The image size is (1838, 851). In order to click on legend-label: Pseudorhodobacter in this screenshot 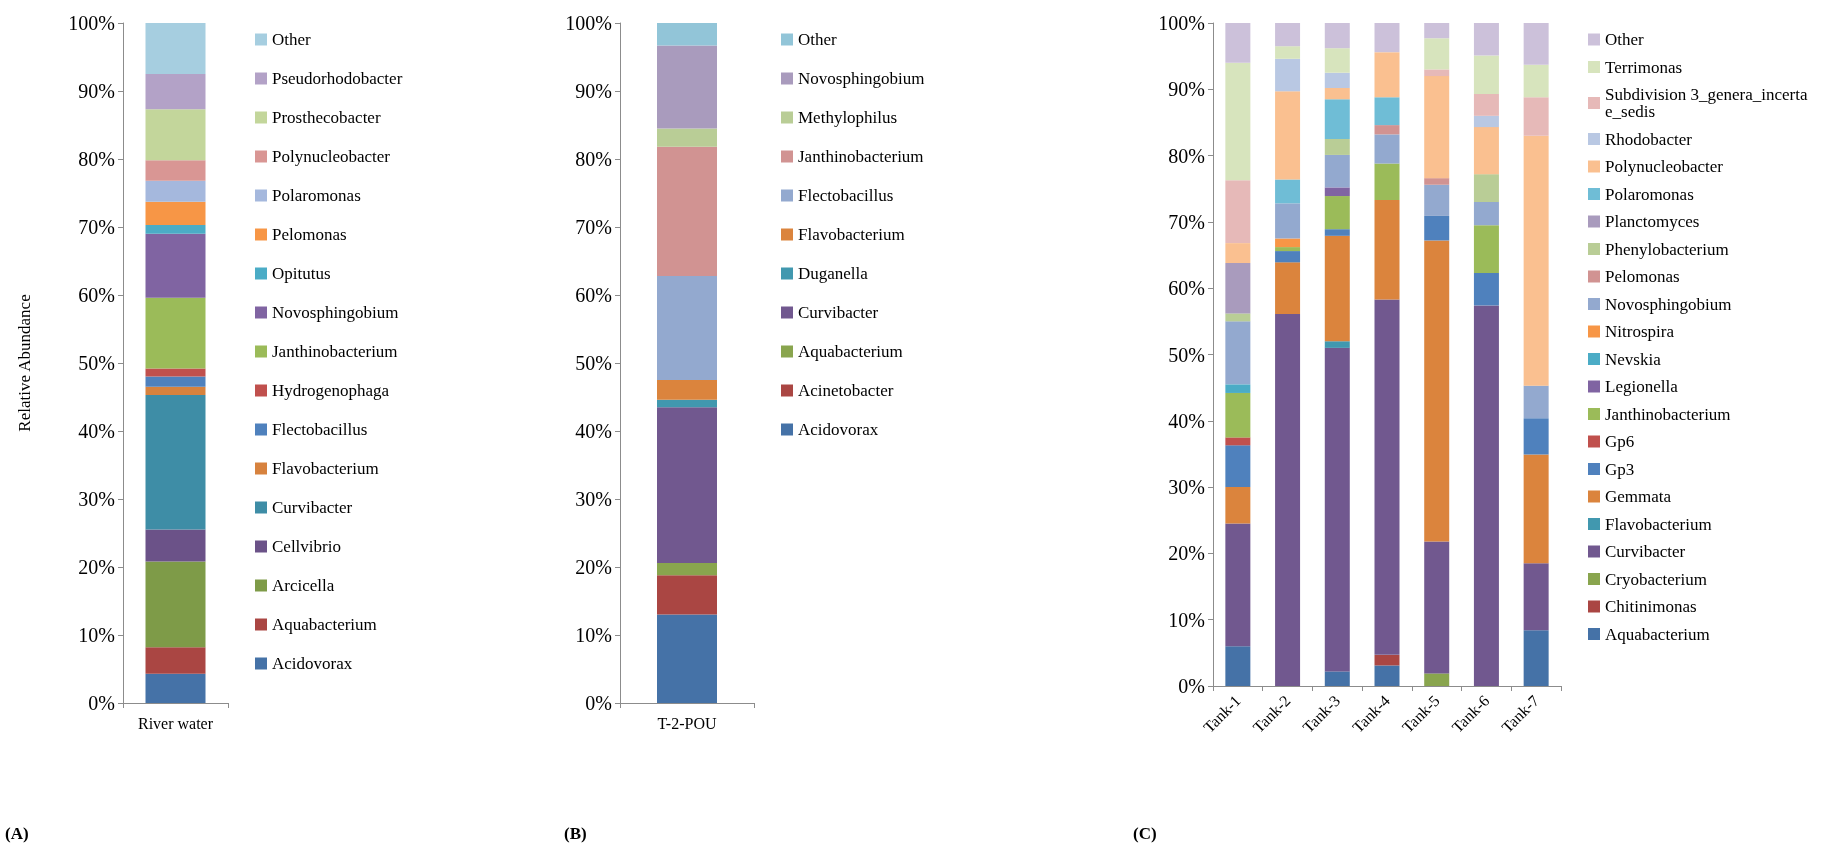, I will do `click(337, 78)`.